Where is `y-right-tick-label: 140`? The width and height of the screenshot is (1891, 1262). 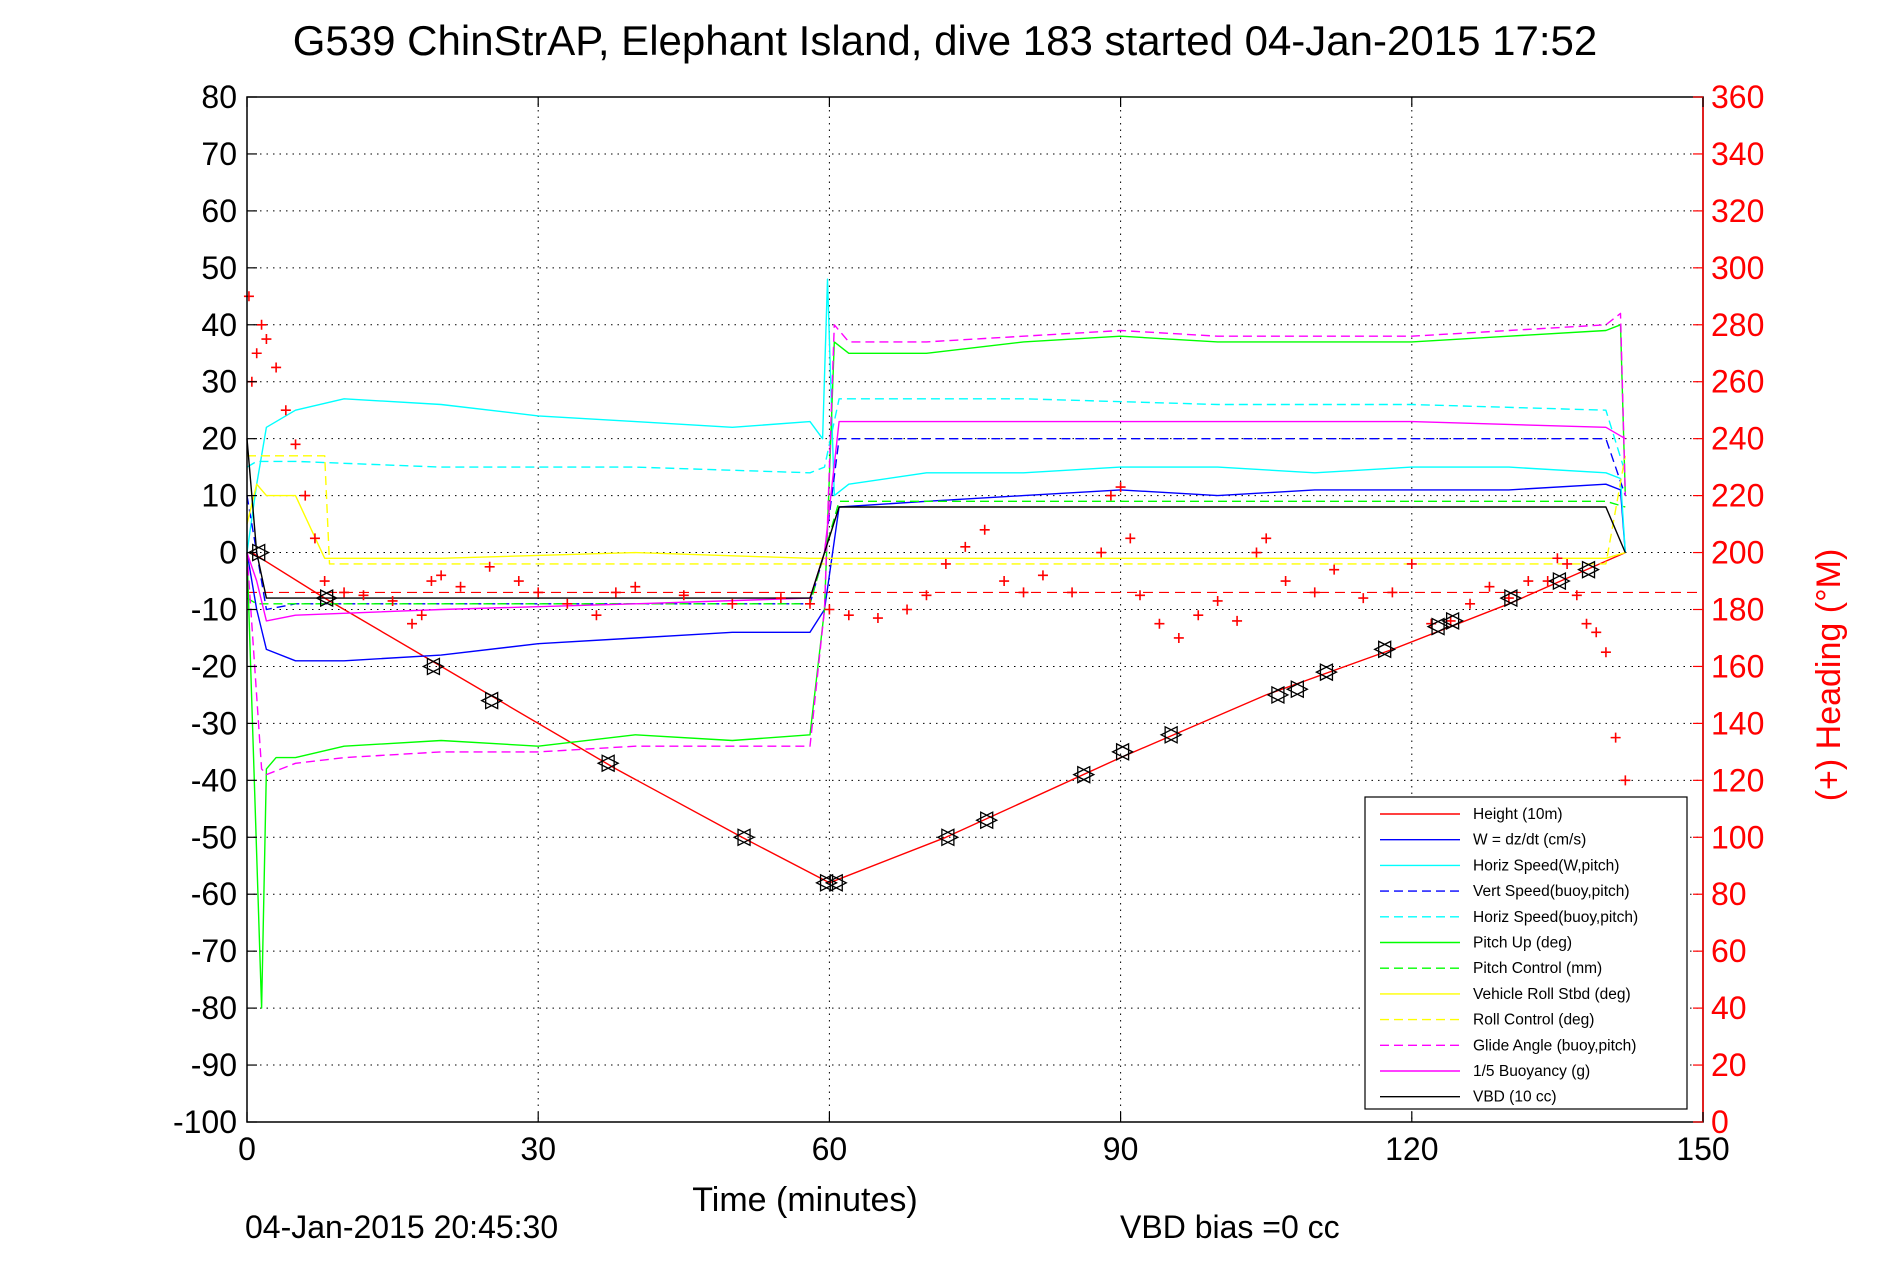 y-right-tick-label: 140 is located at coordinates (1737, 723).